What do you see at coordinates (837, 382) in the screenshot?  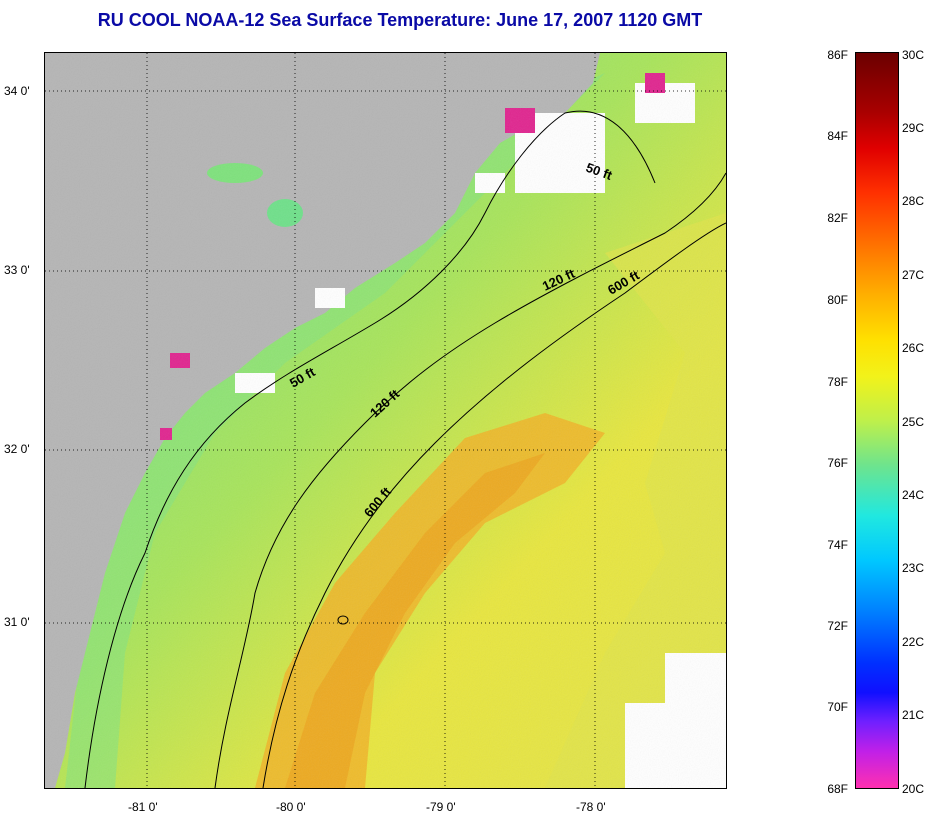 I see `f-label-78: 78F` at bounding box center [837, 382].